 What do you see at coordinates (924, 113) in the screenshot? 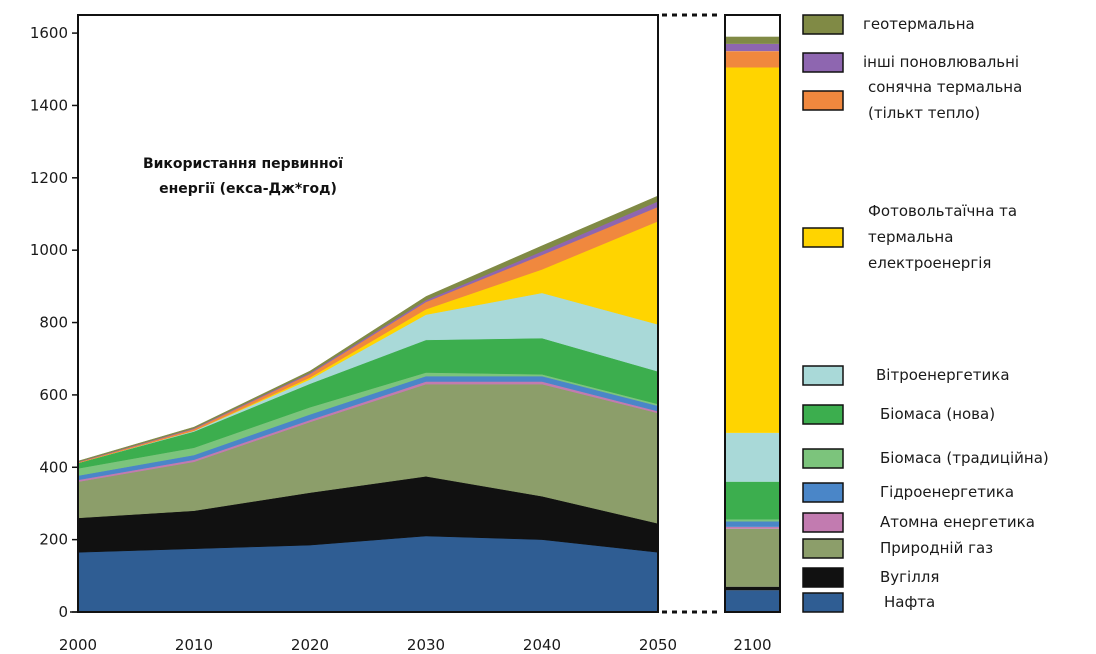
I see `legend-label-2-1: (тількт тепло)` at bounding box center [924, 113].